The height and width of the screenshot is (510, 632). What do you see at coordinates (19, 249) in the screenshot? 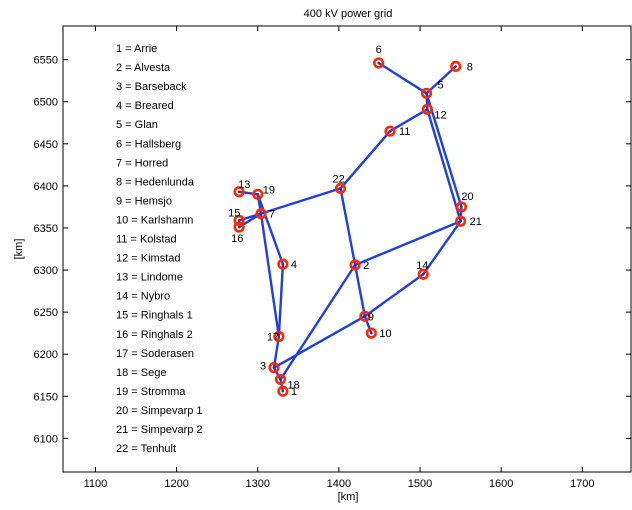
I see `y-axis-label: [km]` at bounding box center [19, 249].